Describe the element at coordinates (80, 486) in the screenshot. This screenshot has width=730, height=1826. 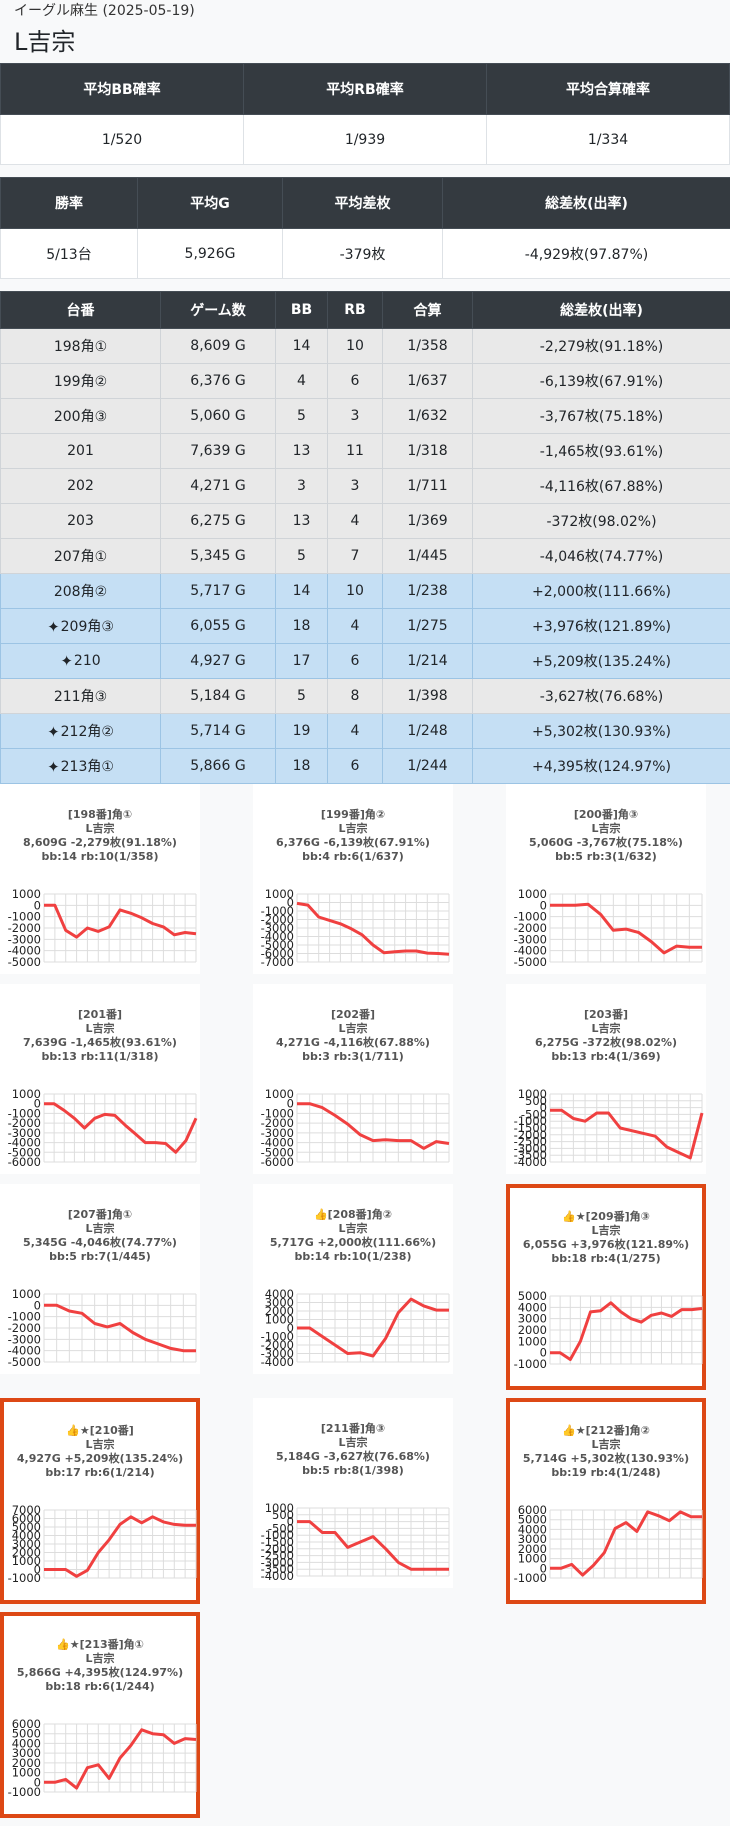
I see `cell-machine-no-text: 202` at that location.